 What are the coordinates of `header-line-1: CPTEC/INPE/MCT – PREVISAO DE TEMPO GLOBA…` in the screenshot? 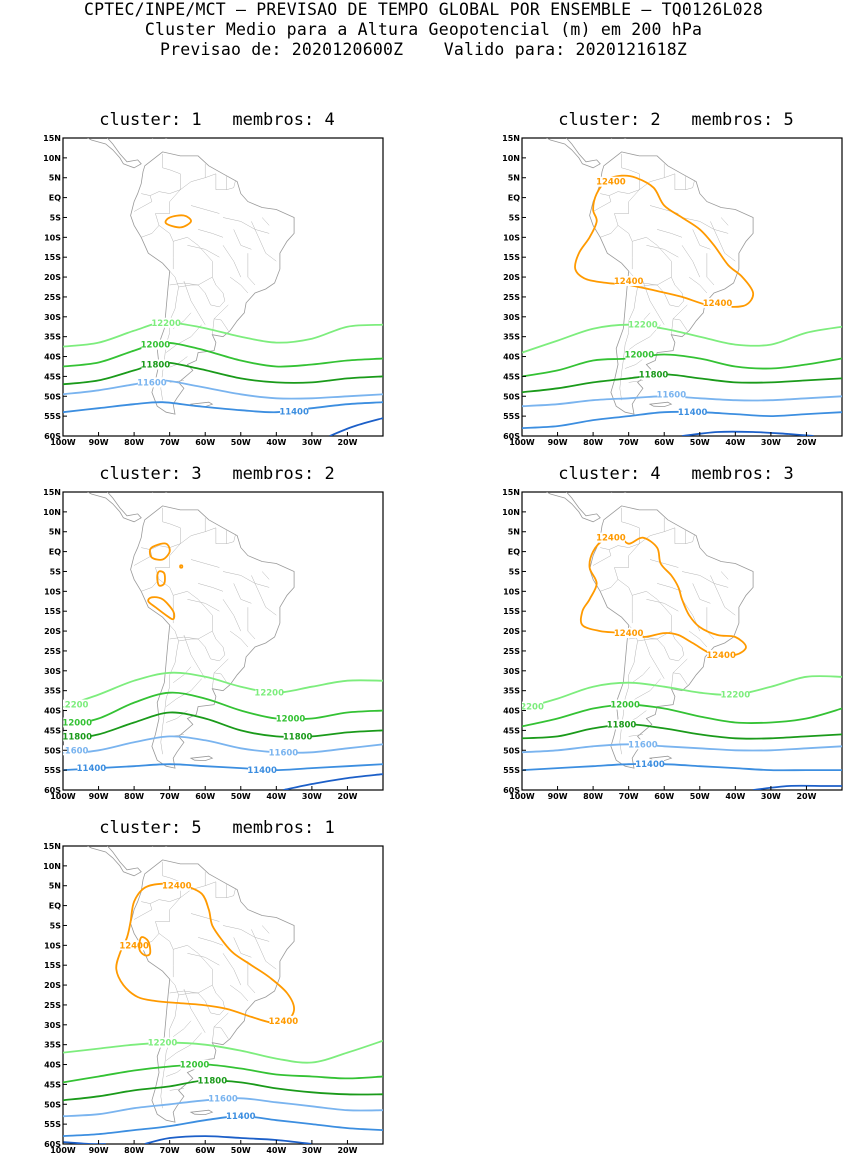 It's located at (423, 9).